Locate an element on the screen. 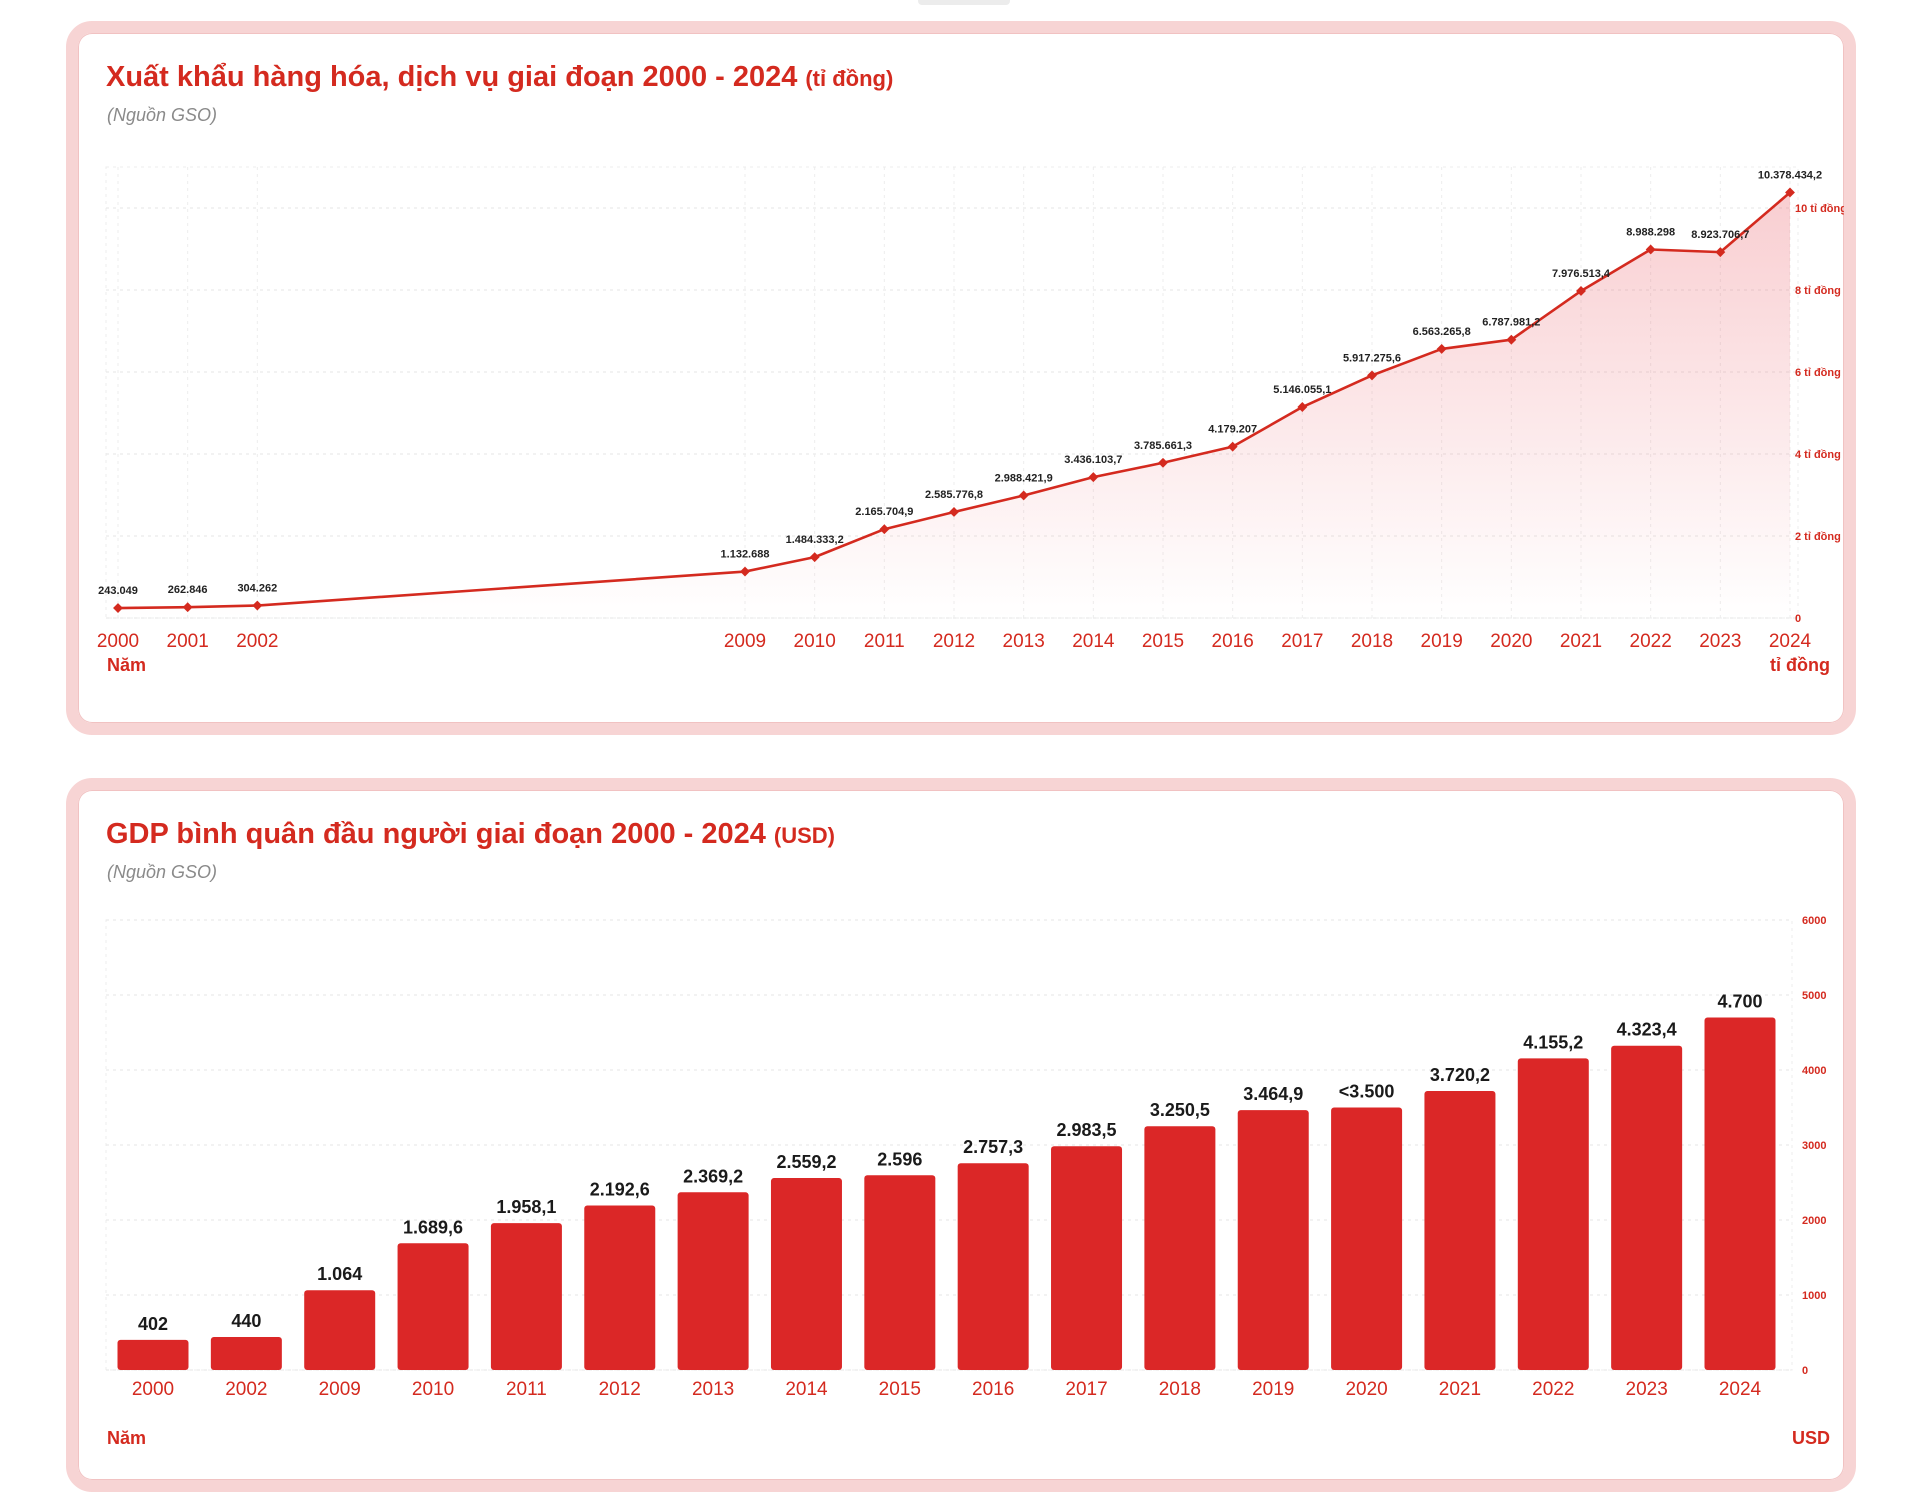 The image size is (1920, 1502). data-label: 6.563.265,8 is located at coordinates (1442, 332).